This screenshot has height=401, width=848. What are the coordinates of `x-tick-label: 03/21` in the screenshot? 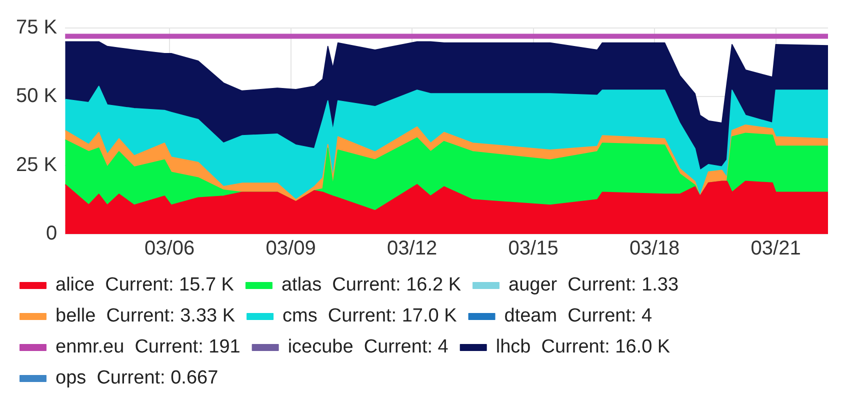 It's located at (775, 249).